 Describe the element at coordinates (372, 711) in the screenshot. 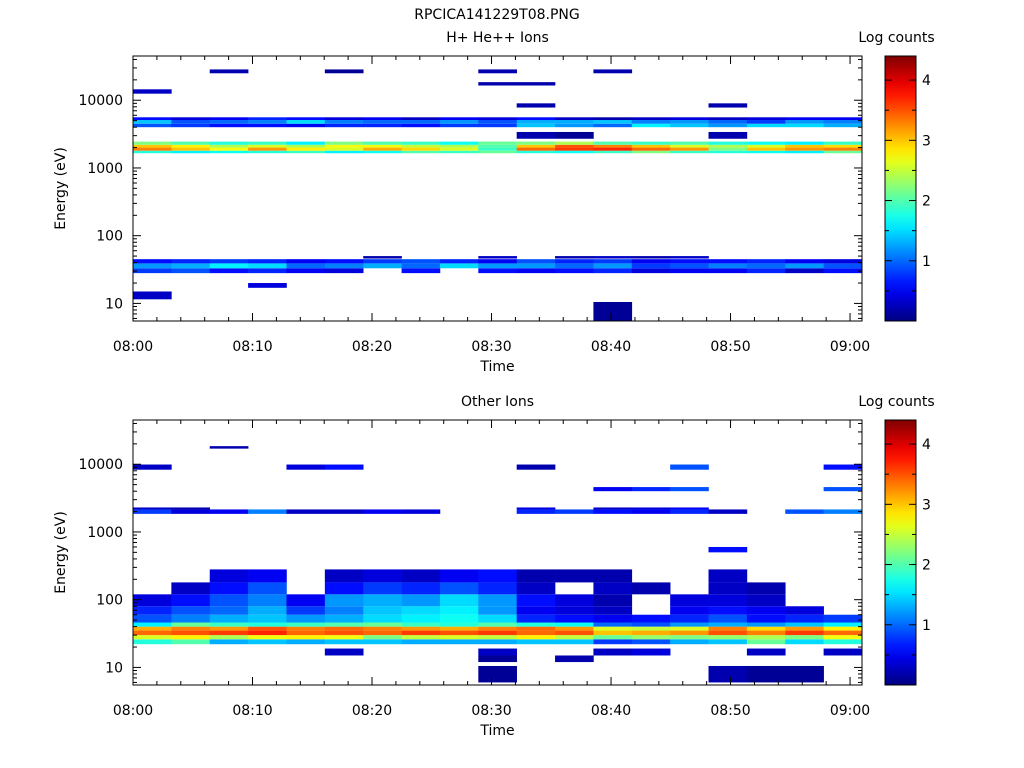

I see `x-tick-label: 08:20` at that location.